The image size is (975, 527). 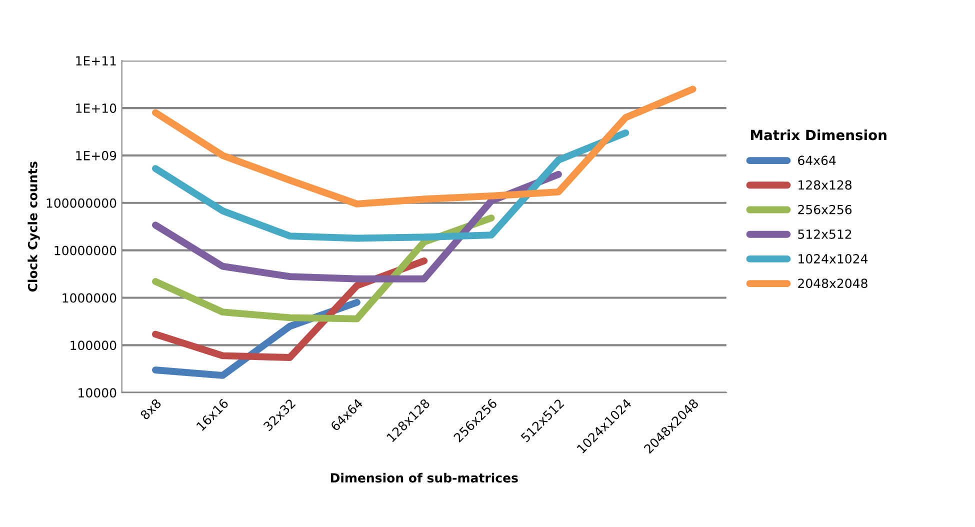 What do you see at coordinates (89, 298) in the screenshot?
I see `y-tick-label: 1000000` at bounding box center [89, 298].